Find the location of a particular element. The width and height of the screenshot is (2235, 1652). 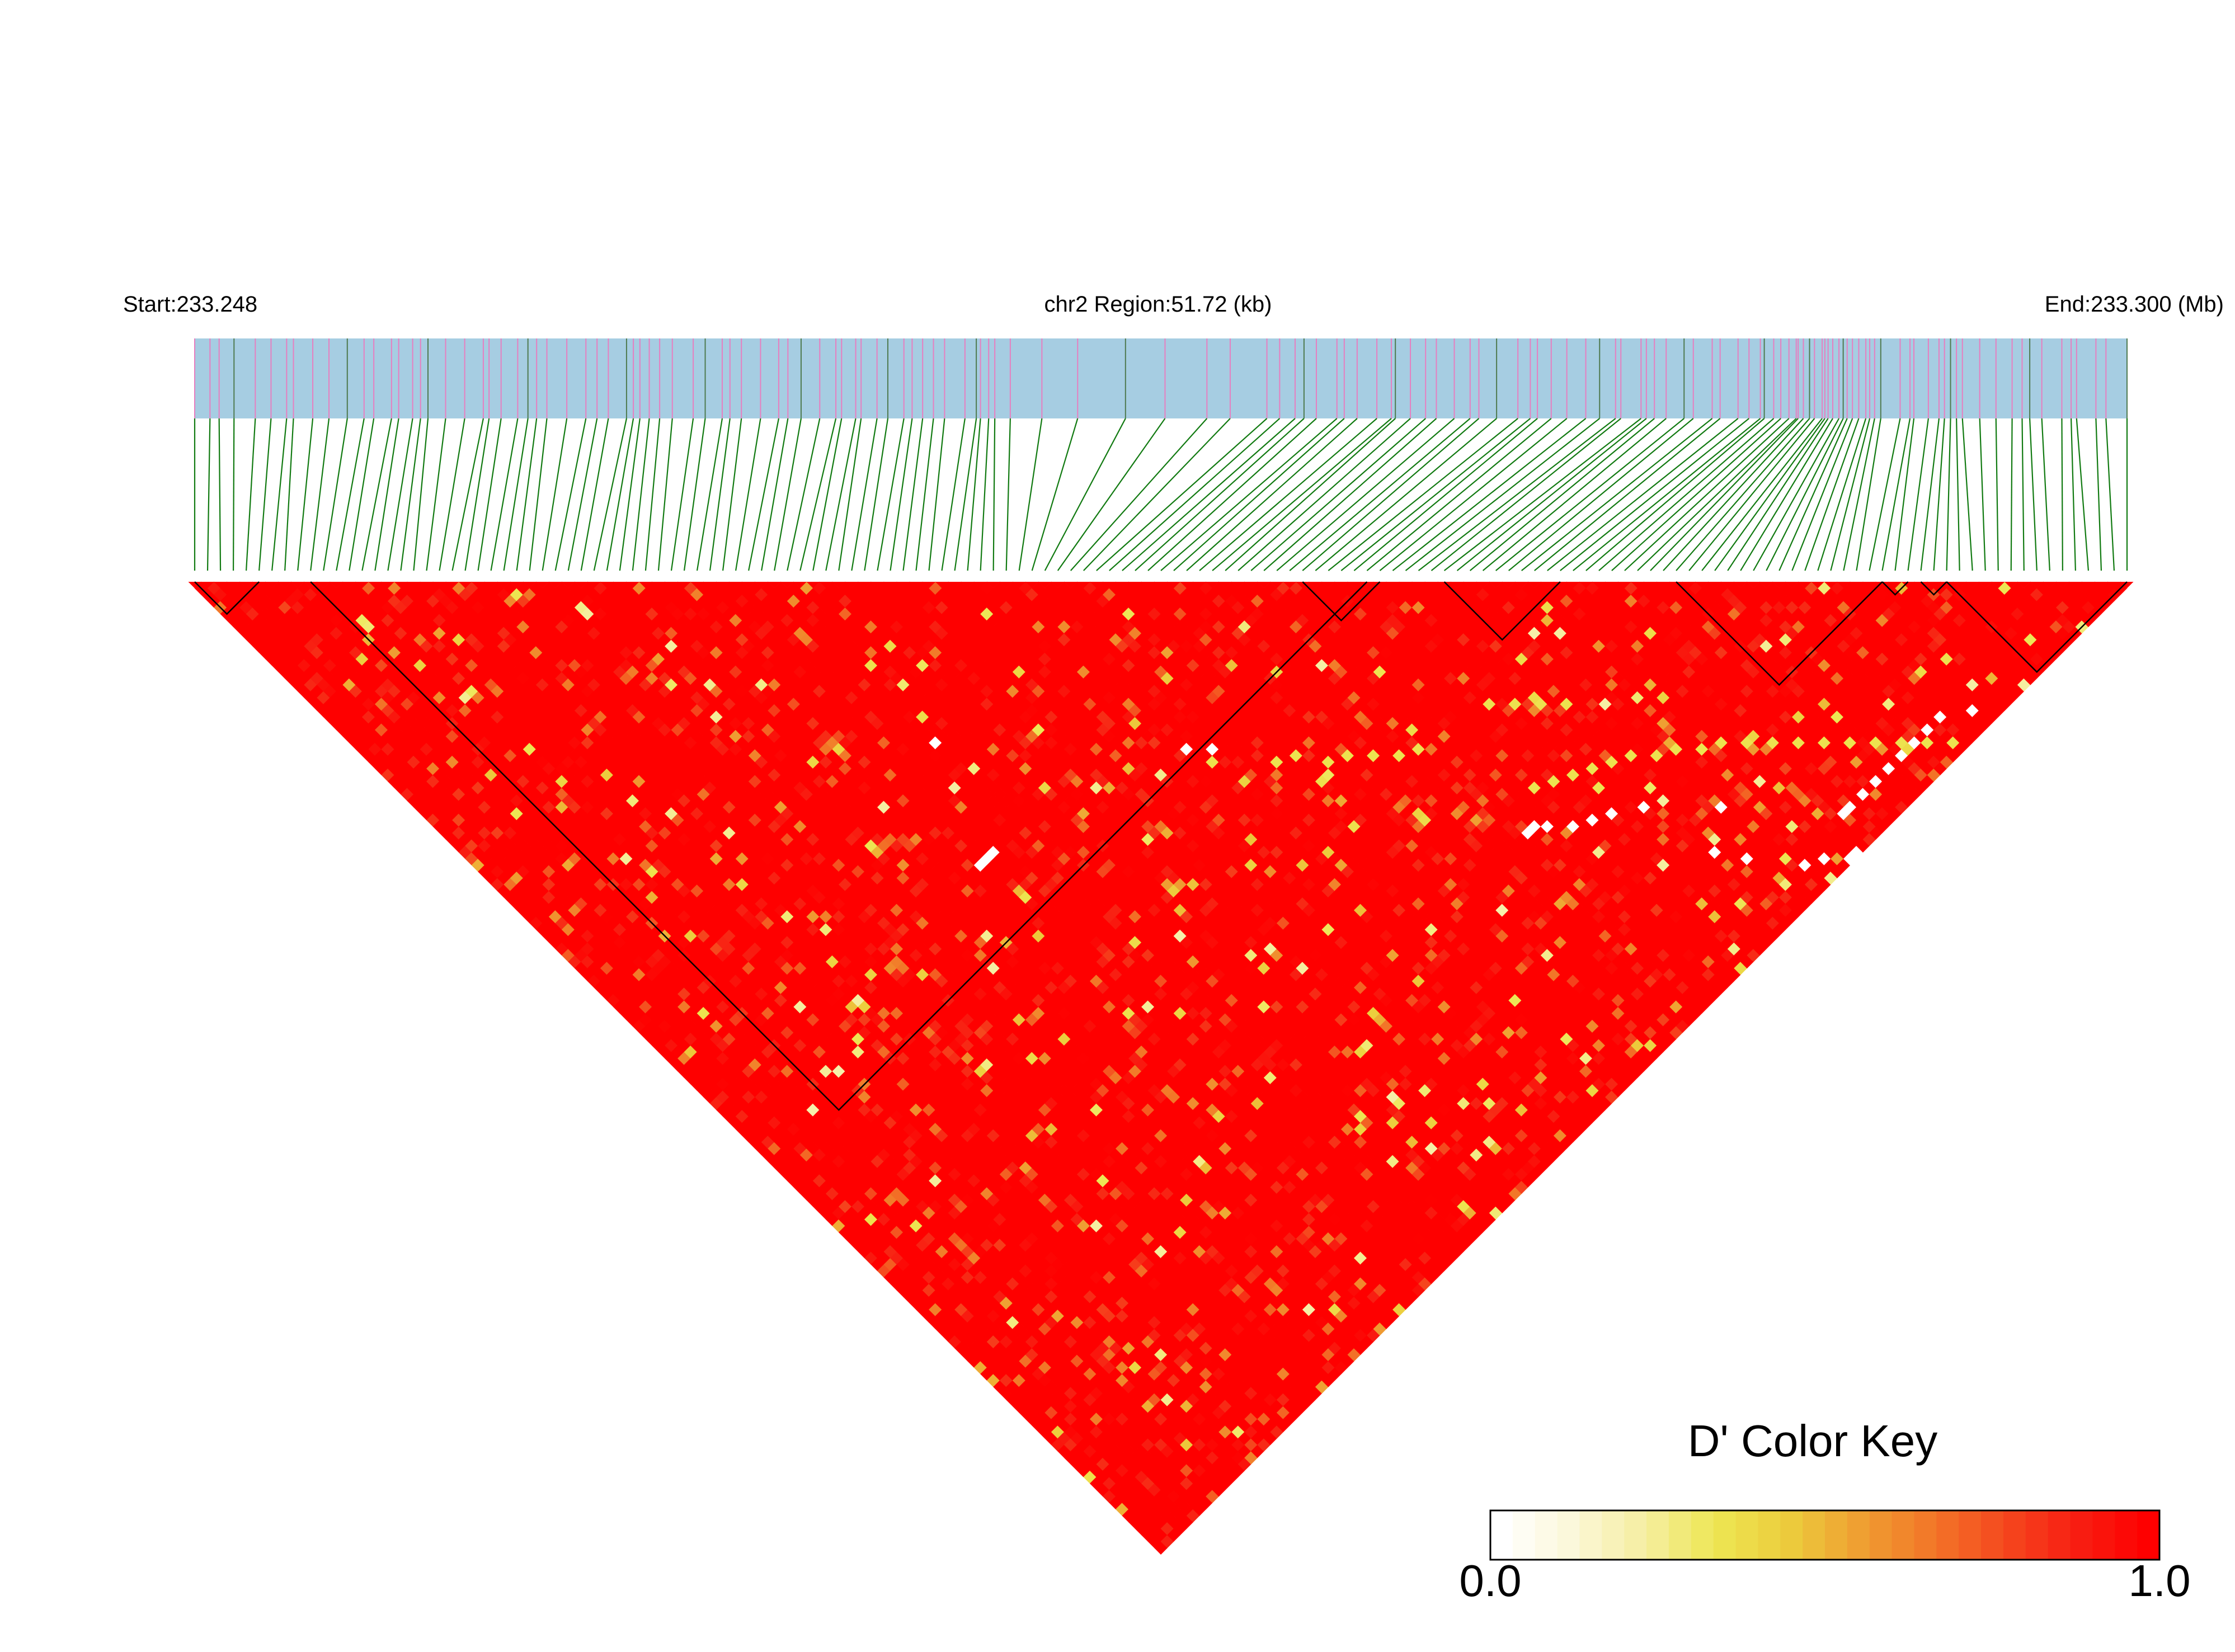

snp-position-track is located at coordinates (1161, 378).